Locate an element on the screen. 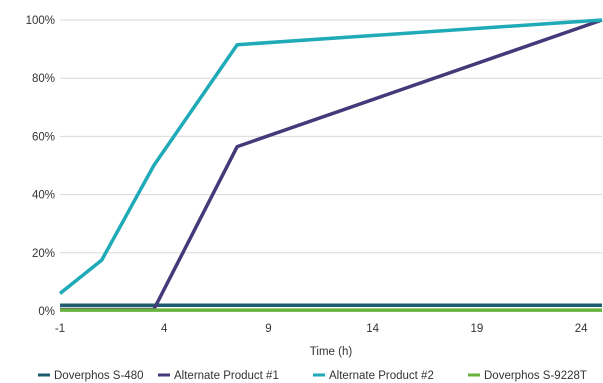 The height and width of the screenshot is (383, 603). x-axis-ticks: -1 4 9 14 19 24 is located at coordinates (321, 329).